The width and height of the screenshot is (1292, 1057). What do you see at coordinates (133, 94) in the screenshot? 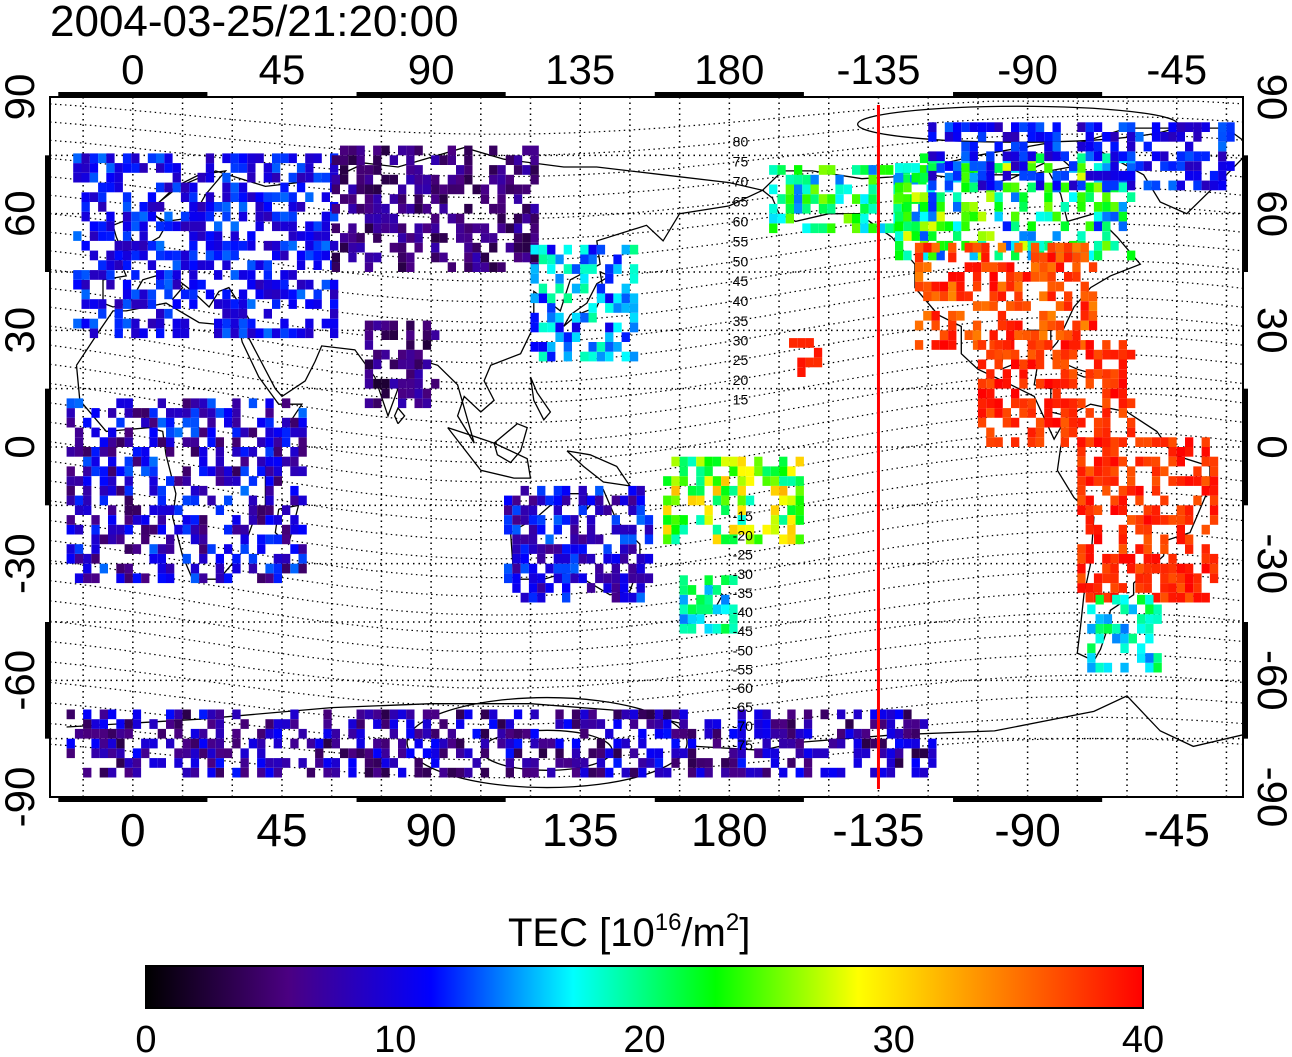
I see `frame-tick-bar-top` at bounding box center [133, 94].